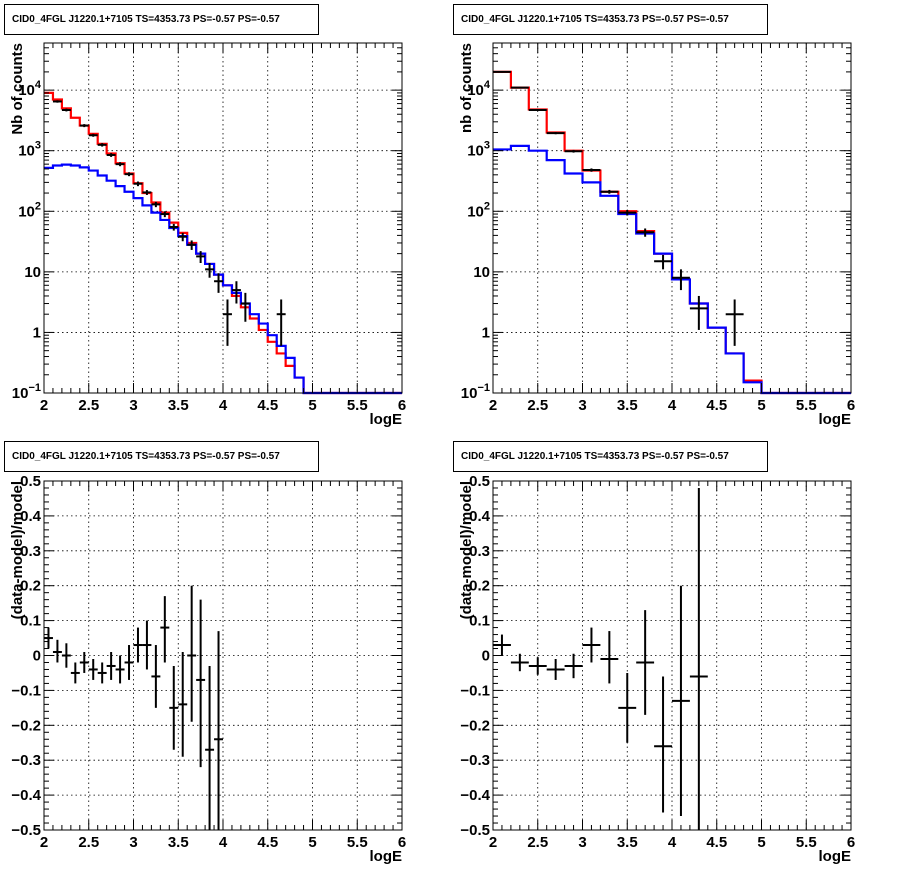  I want to click on y-tick-label: 0.1, so click(30, 621).